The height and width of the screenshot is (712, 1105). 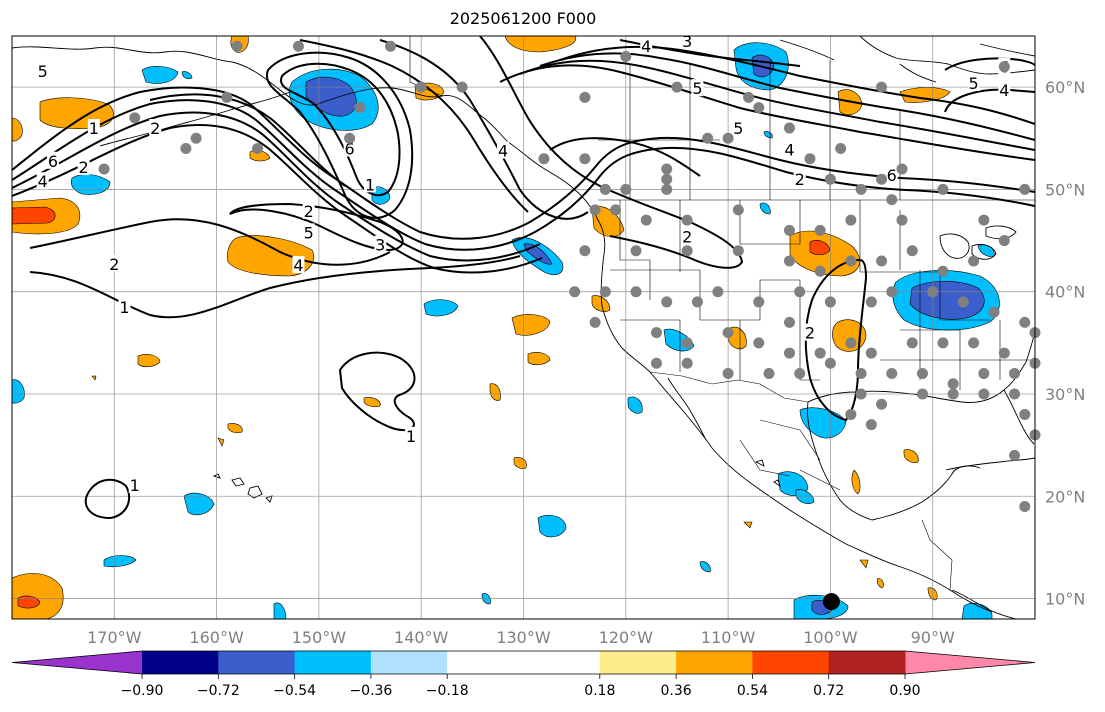 I want to click on cuba, so click(x=990, y=464).